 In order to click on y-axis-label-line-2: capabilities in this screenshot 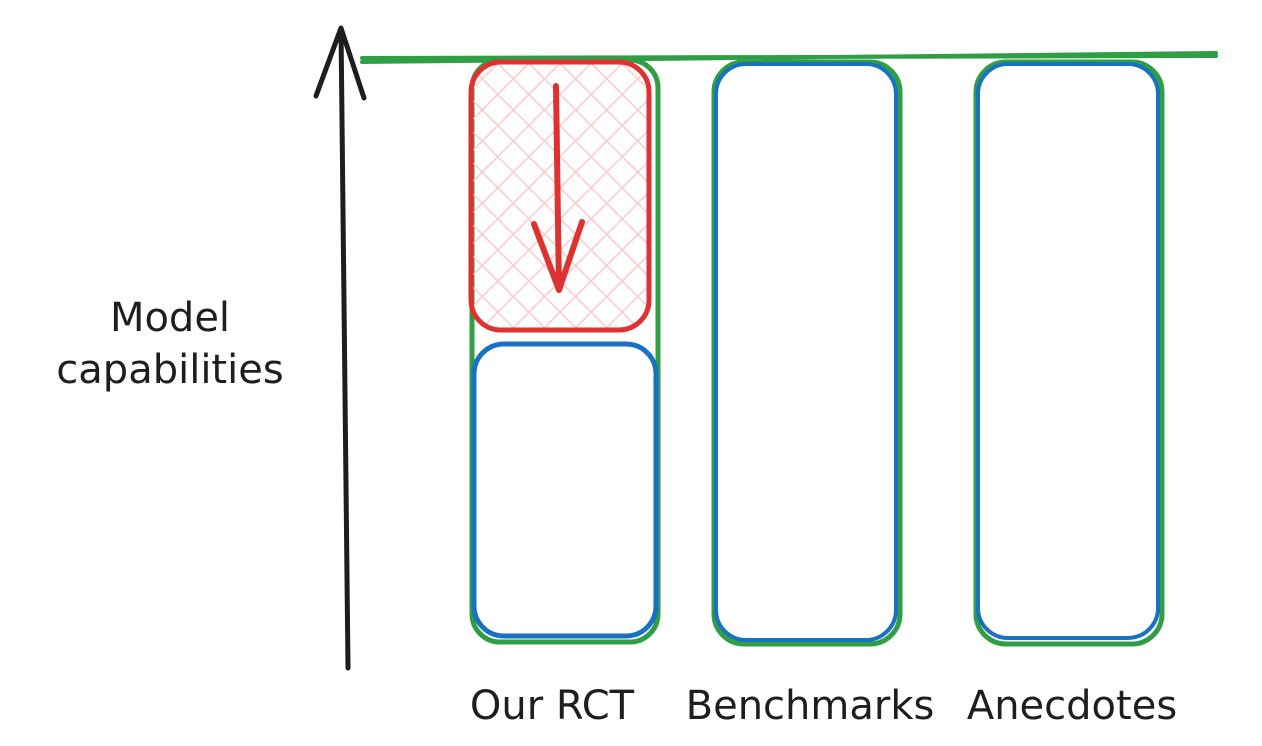, I will do `click(170, 370)`.